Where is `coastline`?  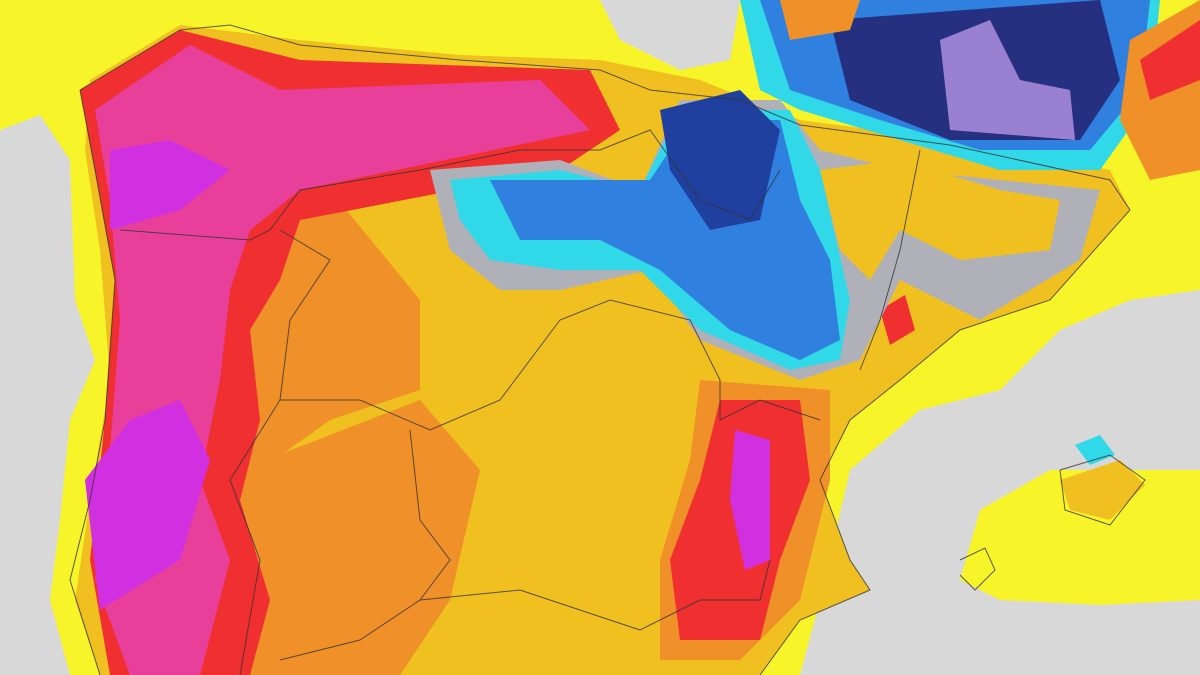 coastline is located at coordinates (92, 382).